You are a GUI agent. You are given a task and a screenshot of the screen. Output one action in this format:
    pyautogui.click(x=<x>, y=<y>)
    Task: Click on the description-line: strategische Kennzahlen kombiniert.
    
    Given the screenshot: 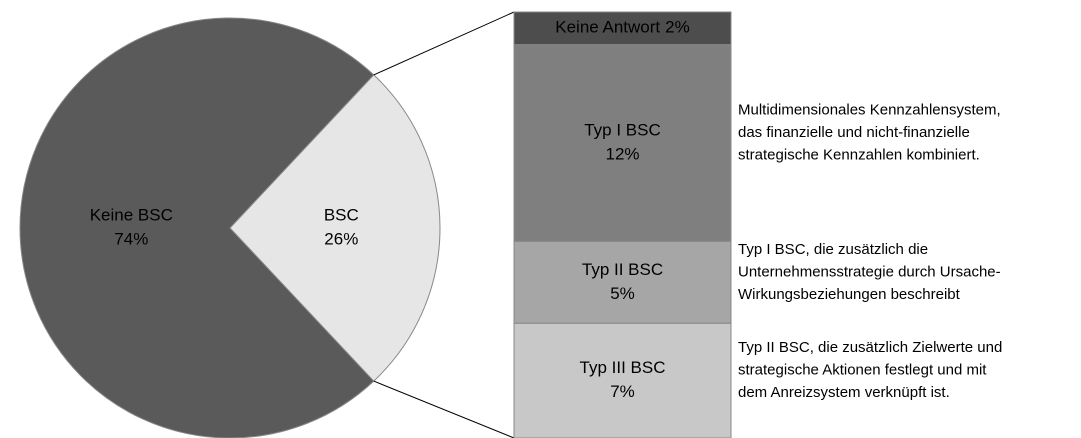 What is the action you would take?
    pyautogui.click(x=859, y=155)
    